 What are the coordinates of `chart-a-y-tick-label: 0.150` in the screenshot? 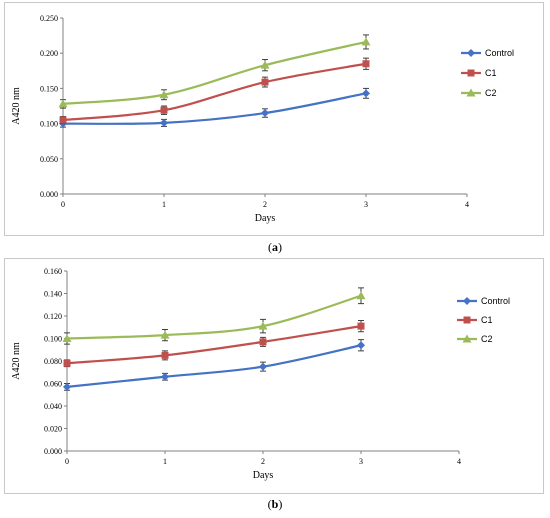 It's located at (49, 88).